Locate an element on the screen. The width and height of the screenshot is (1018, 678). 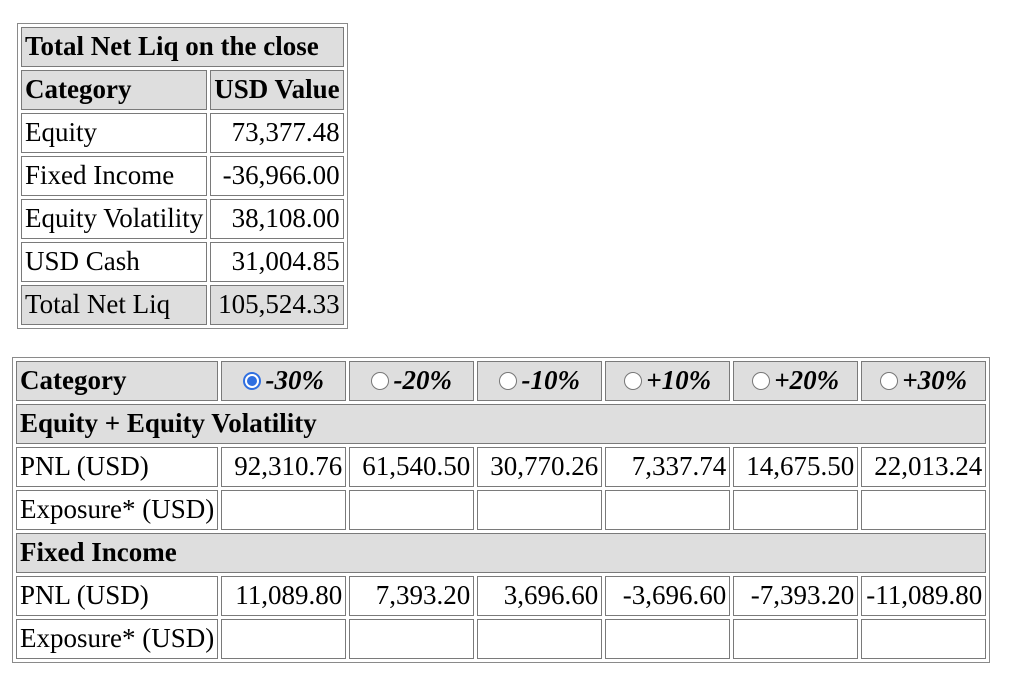
pnl-value: 14,675.50 is located at coordinates (796, 467).